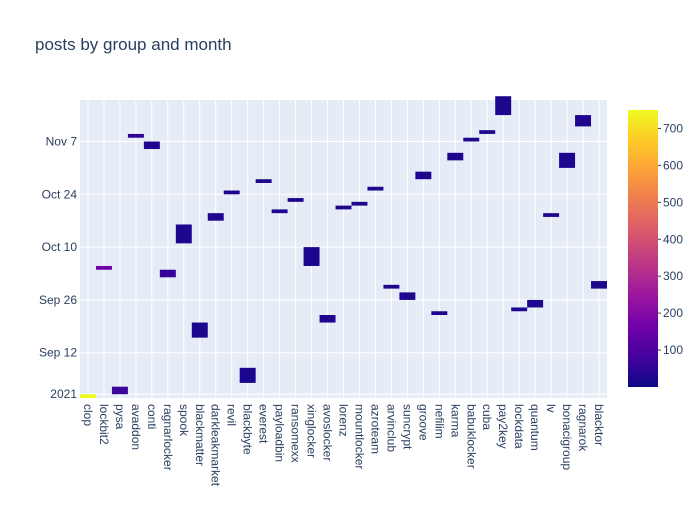 The width and height of the screenshot is (700, 505). I want to click on x-tick-label: groove, so click(423, 422).